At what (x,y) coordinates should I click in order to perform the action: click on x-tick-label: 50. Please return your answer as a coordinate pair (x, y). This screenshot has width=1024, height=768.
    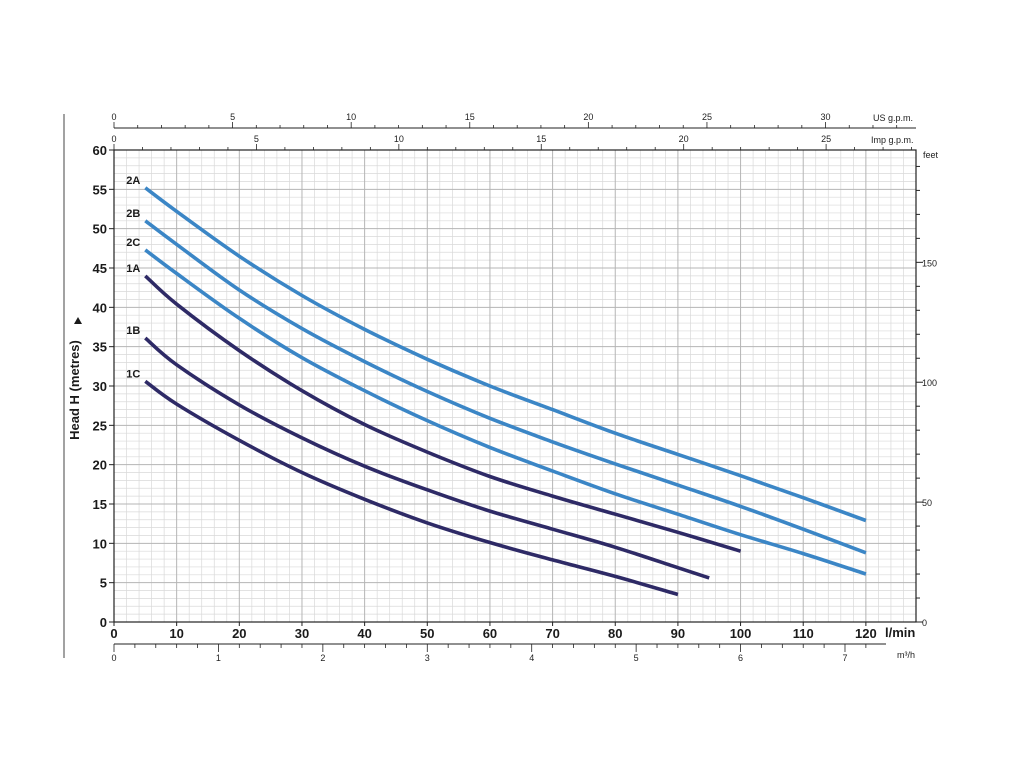
    Looking at the image, I should click on (427, 633).